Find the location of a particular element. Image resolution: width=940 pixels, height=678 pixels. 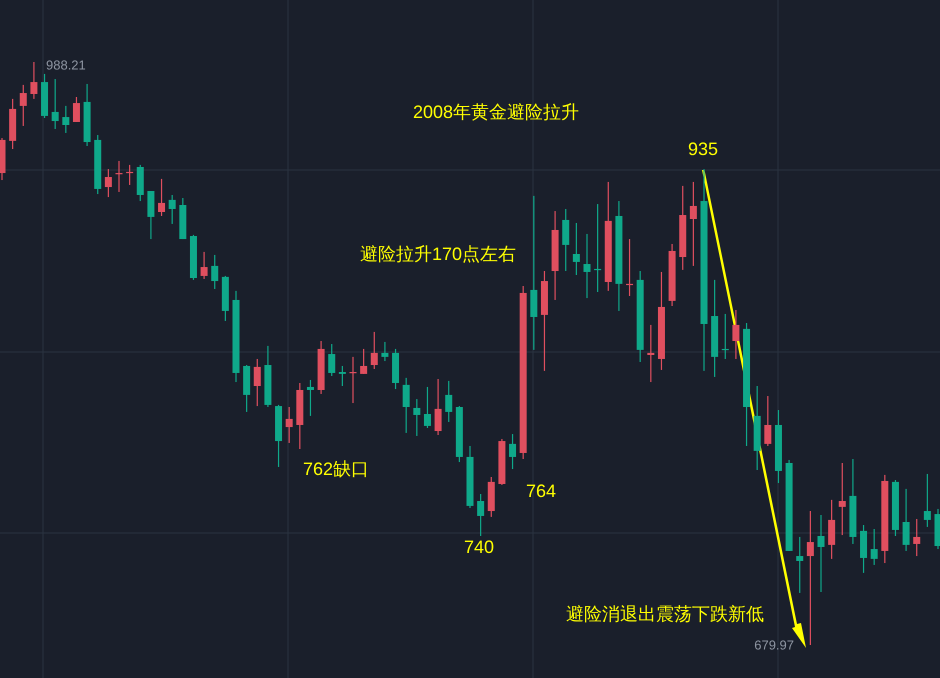

annotation: 762缺口 is located at coordinates (336, 468).